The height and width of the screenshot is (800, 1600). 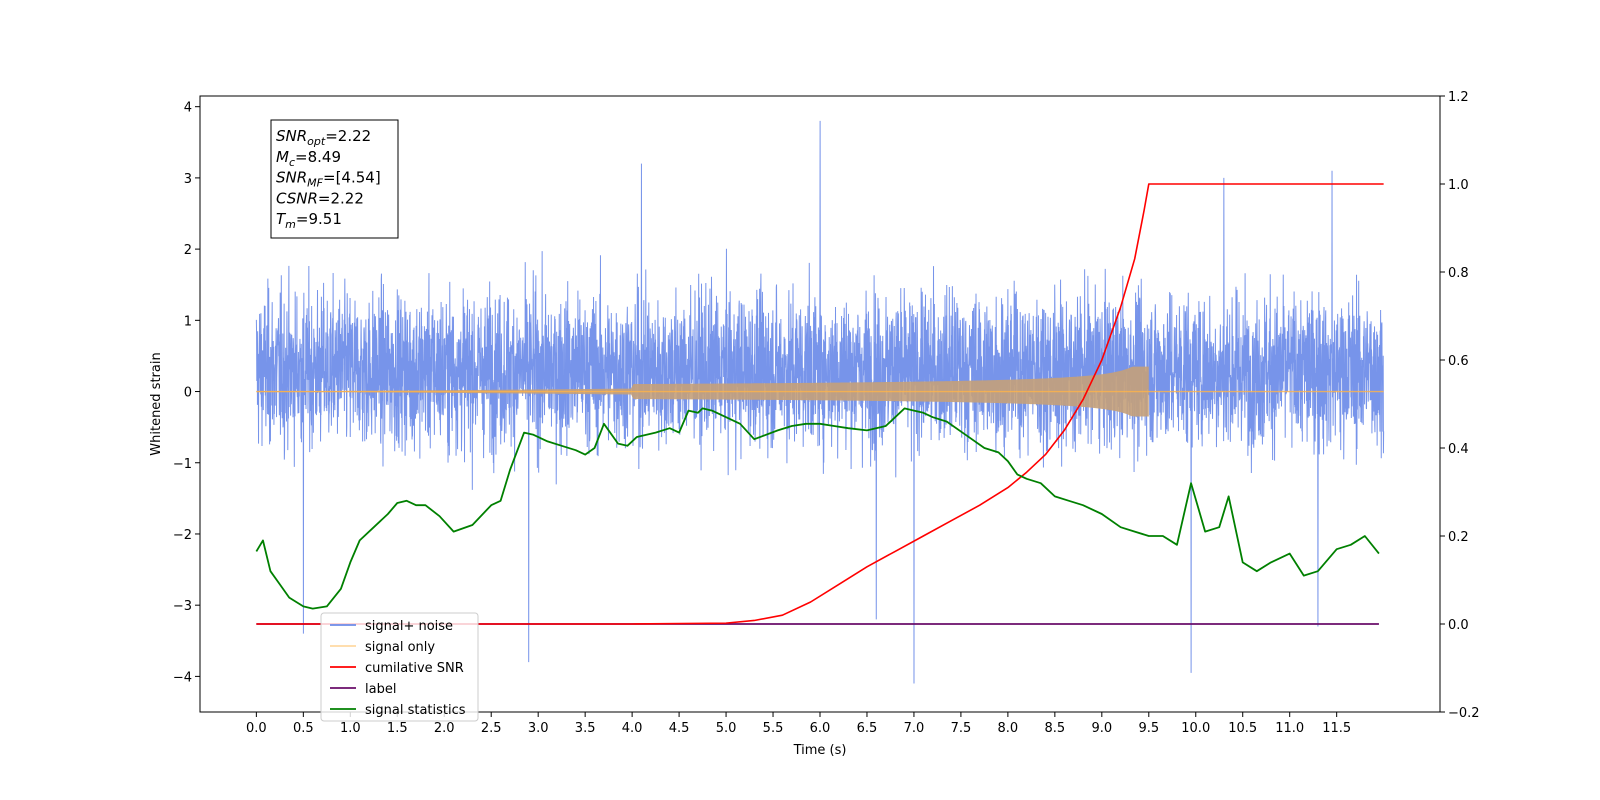 What do you see at coordinates (297, 198) in the screenshot?
I see `info-var: CSNR` at bounding box center [297, 198].